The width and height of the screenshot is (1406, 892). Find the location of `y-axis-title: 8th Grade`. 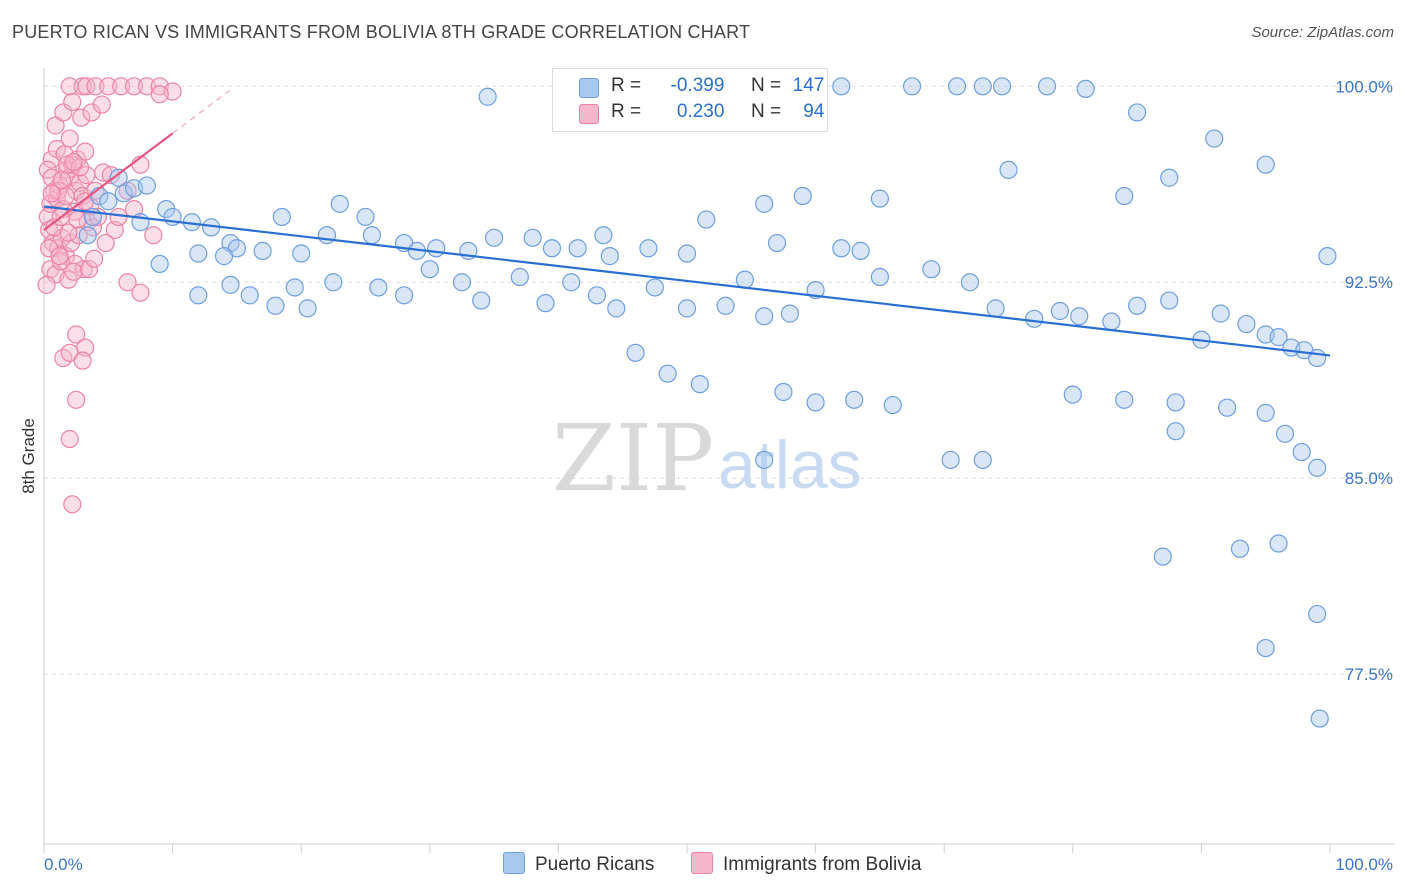

y-axis-title: 8th Grade is located at coordinates (28, 456).